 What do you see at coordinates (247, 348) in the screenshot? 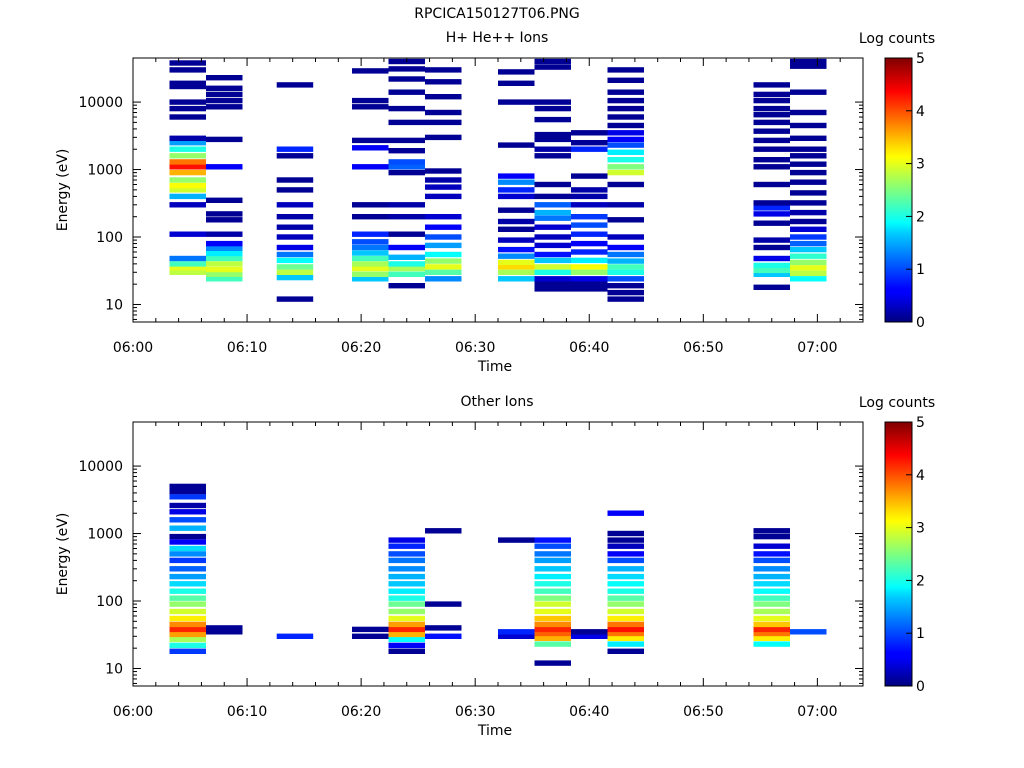
I see `x-tick-label: 06:10` at bounding box center [247, 348].